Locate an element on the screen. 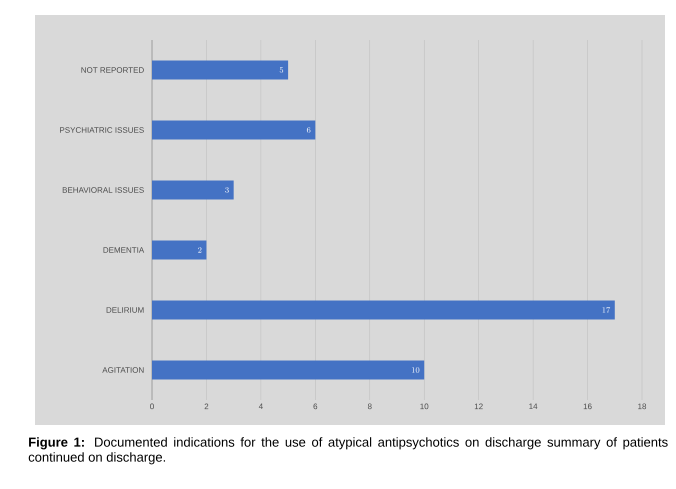 The height and width of the screenshot is (489, 676). x-tick-label: 8 is located at coordinates (370, 407).